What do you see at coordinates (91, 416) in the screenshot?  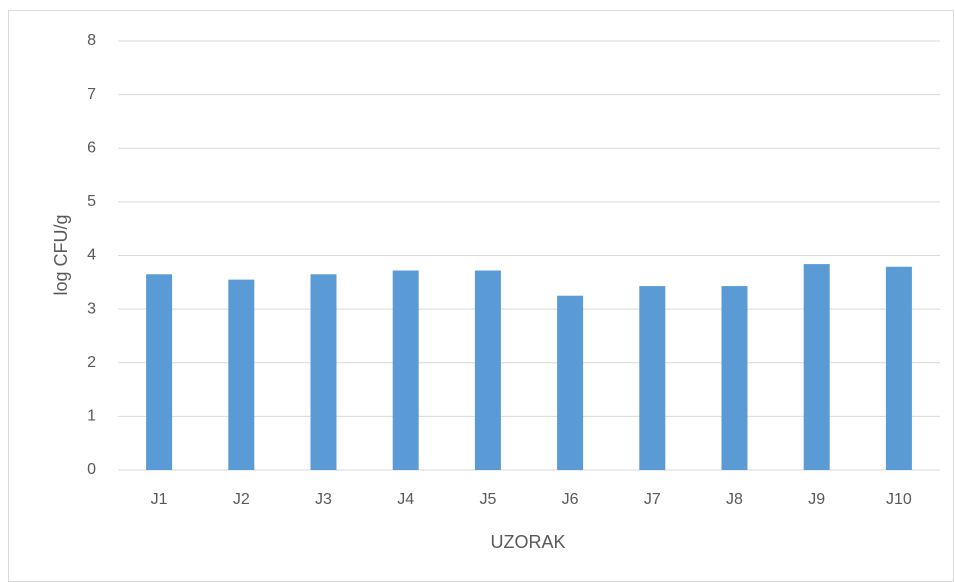 I see `y-tick-label: 1` at bounding box center [91, 416].